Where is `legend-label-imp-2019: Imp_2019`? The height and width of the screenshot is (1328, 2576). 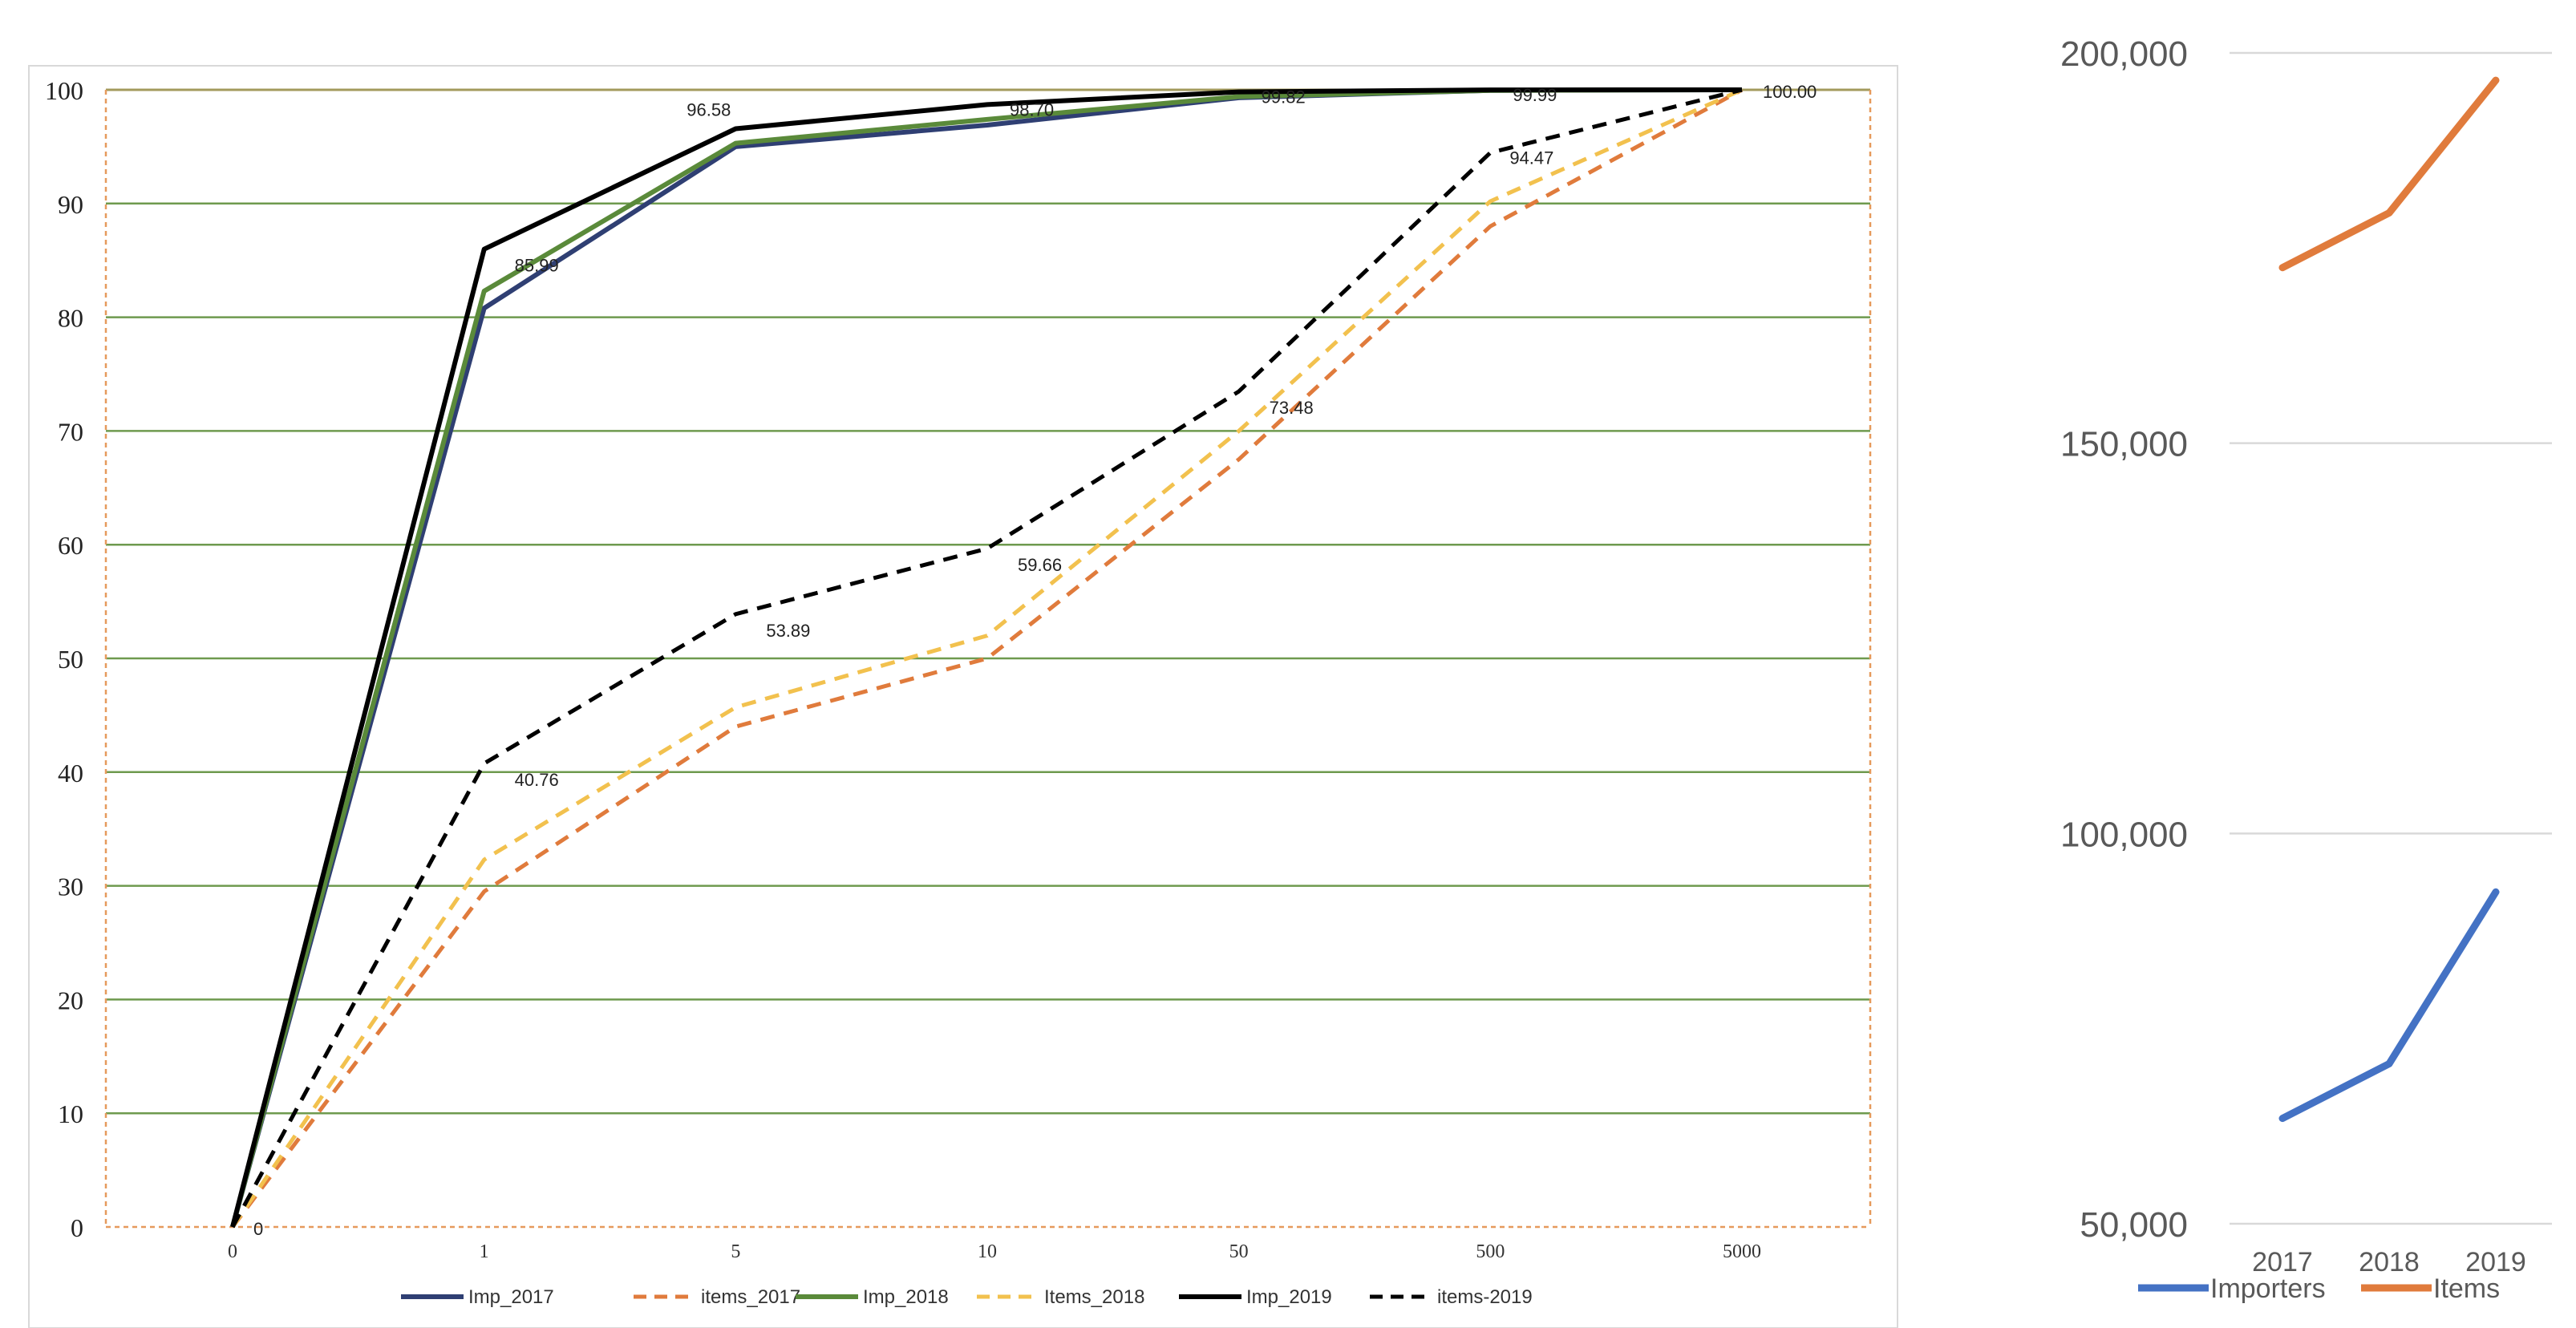 legend-label-imp-2019: Imp_2019 is located at coordinates (1289, 1297).